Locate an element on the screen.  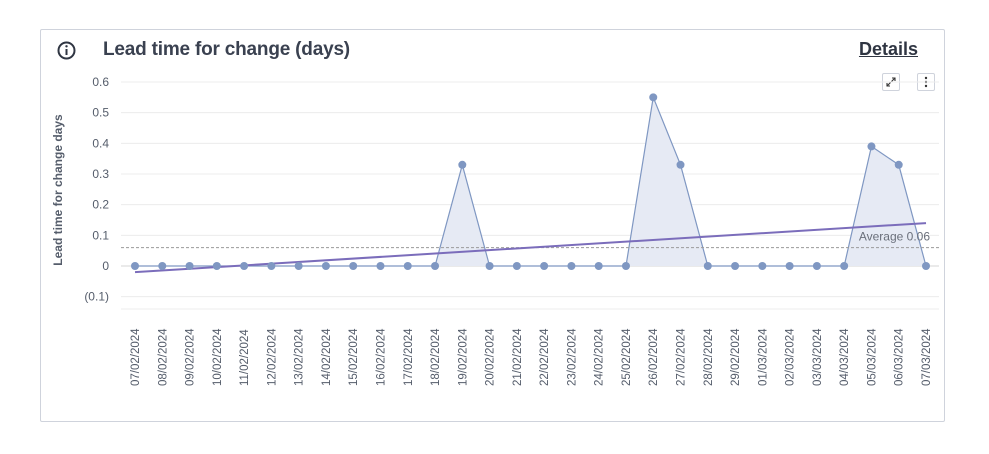
x-tick-label: 12/02/2024 is located at coordinates (272, 357).